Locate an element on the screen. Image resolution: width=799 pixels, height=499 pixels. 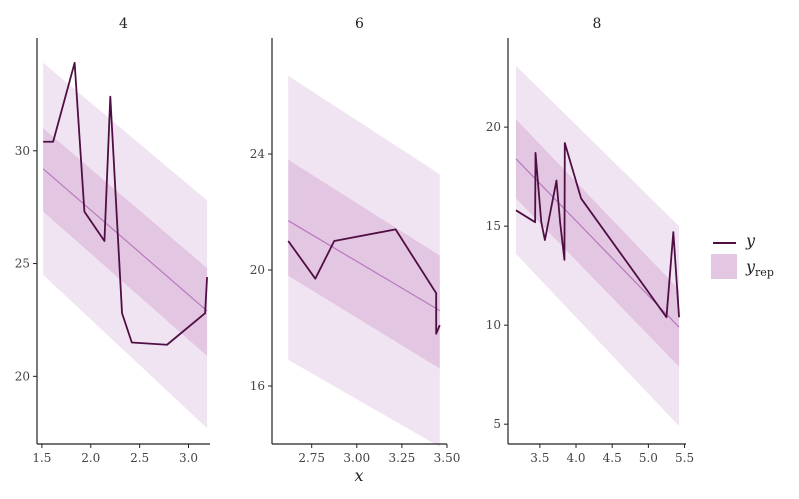
x-tick-label: 3.50 is located at coordinates (447, 458).